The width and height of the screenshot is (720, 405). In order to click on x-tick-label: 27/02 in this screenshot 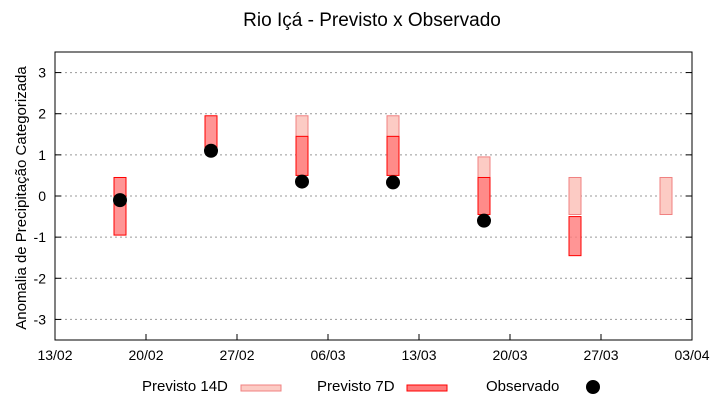, I will do `click(236, 355)`.